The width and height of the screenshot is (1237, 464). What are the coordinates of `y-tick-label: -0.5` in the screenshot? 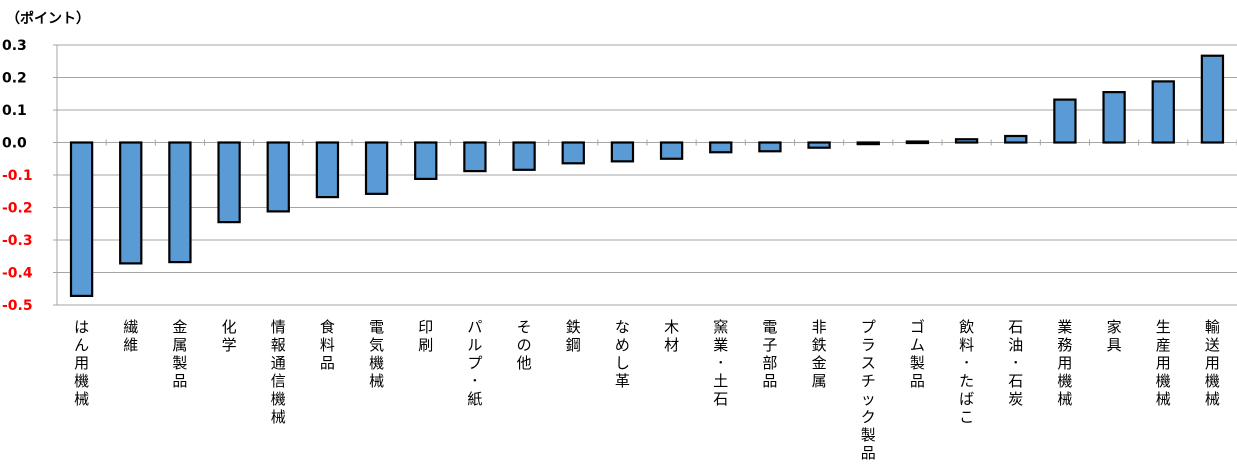 It's located at (17, 306).